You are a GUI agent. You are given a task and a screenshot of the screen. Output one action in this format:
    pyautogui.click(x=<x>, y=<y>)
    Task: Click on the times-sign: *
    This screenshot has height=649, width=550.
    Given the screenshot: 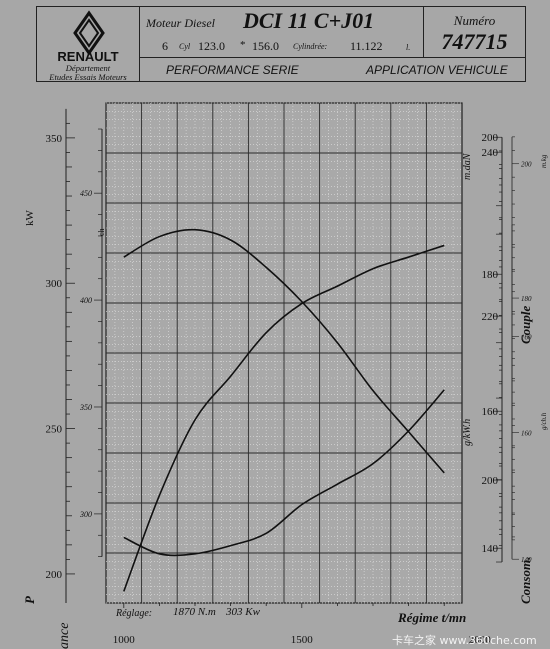 What is the action you would take?
    pyautogui.click(x=243, y=45)
    